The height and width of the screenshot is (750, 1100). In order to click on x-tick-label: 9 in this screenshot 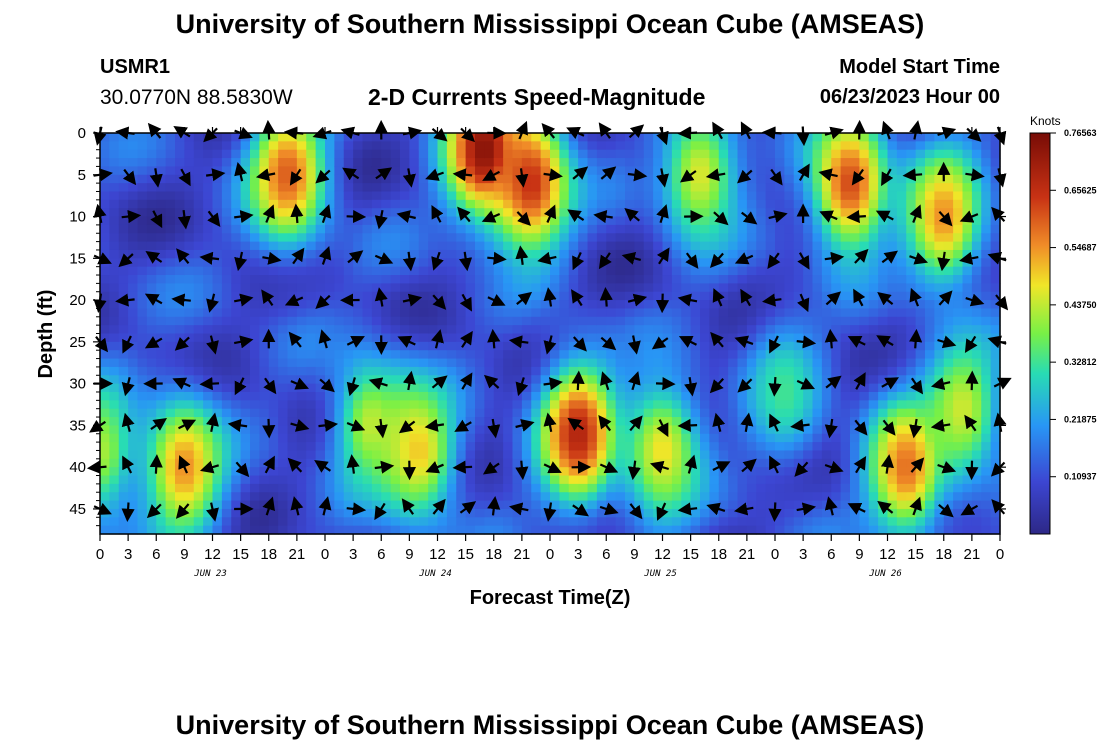, I will do `click(184, 554)`.